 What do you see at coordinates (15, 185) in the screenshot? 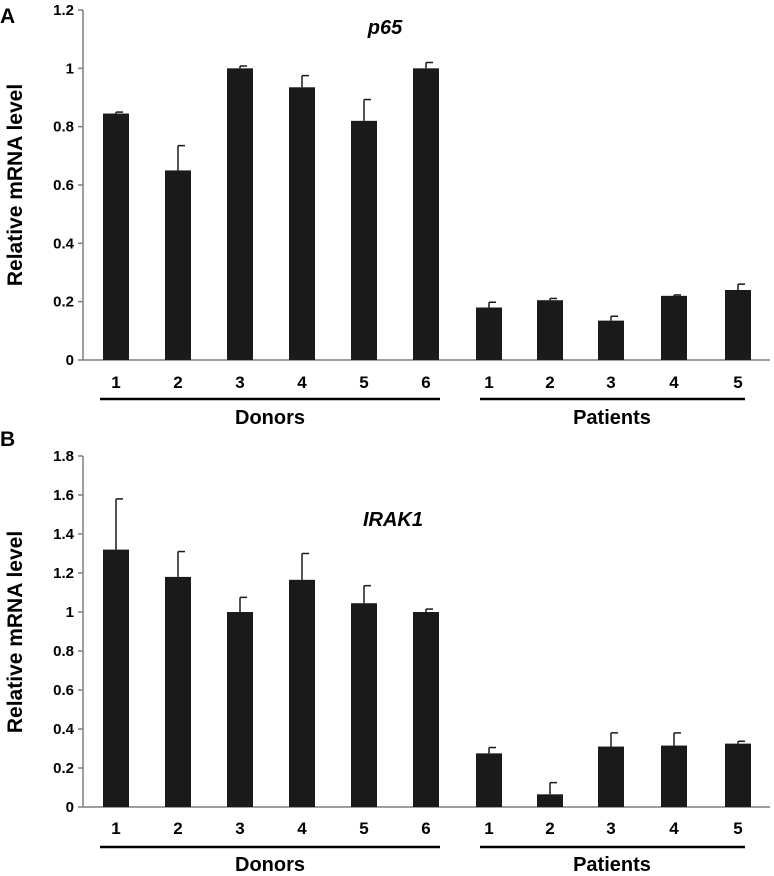
I see `panel-a-ylabel: Relative mRNA level` at bounding box center [15, 185].